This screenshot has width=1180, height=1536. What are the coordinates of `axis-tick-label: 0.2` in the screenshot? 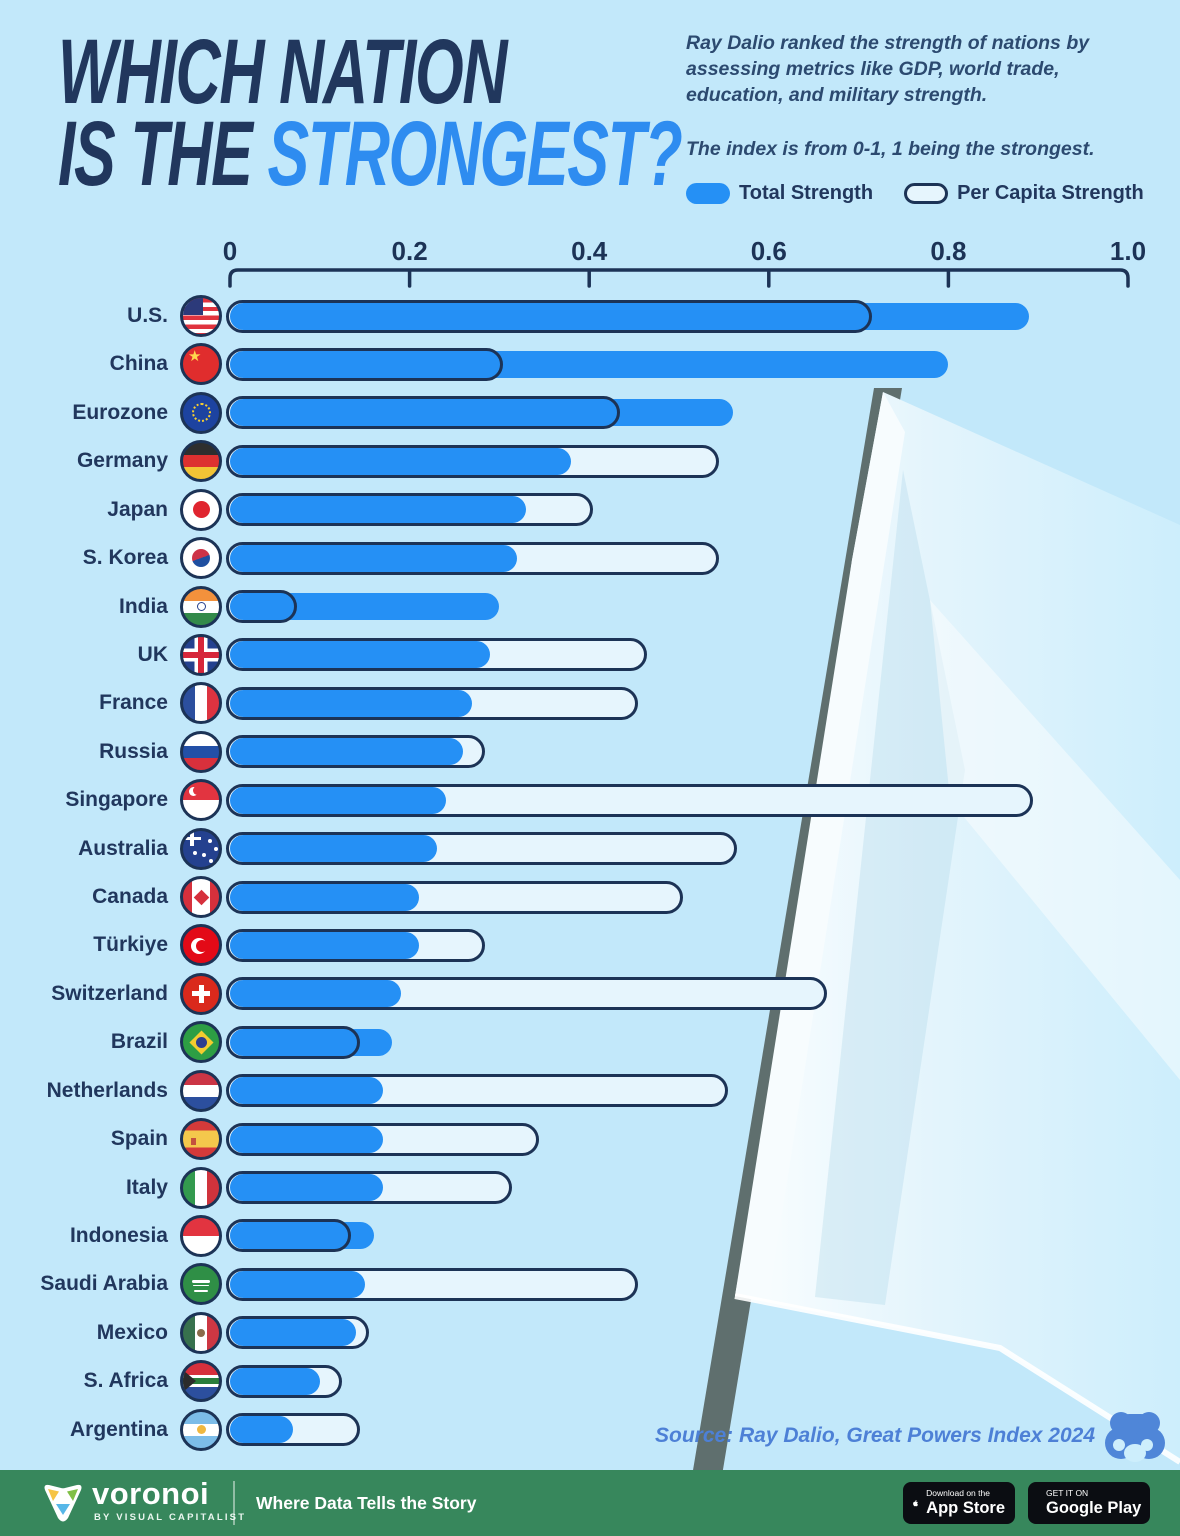 It's located at (409, 251).